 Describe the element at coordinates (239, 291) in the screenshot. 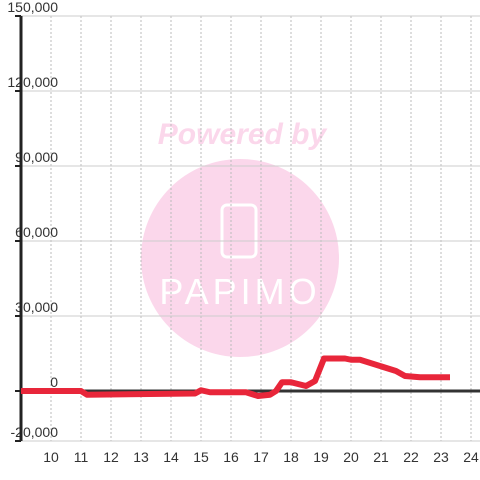

I see `watermark-text: PAPIMO` at that location.